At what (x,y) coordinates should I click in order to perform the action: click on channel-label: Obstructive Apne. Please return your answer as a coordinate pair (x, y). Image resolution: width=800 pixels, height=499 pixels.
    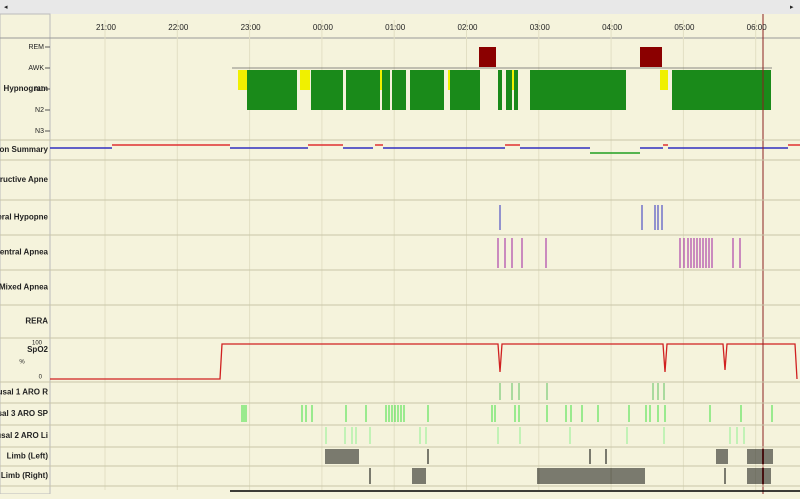
    Looking at the image, I should click on (24, 179).